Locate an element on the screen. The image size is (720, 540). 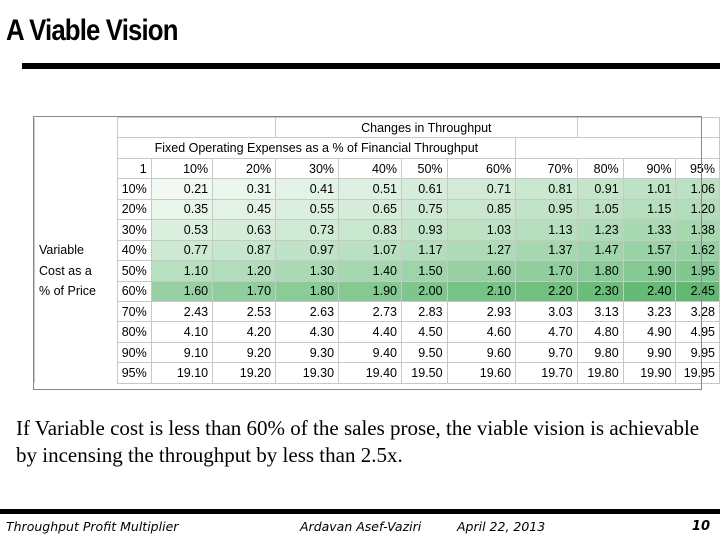
data-cell: 2.73 is located at coordinates (370, 311).